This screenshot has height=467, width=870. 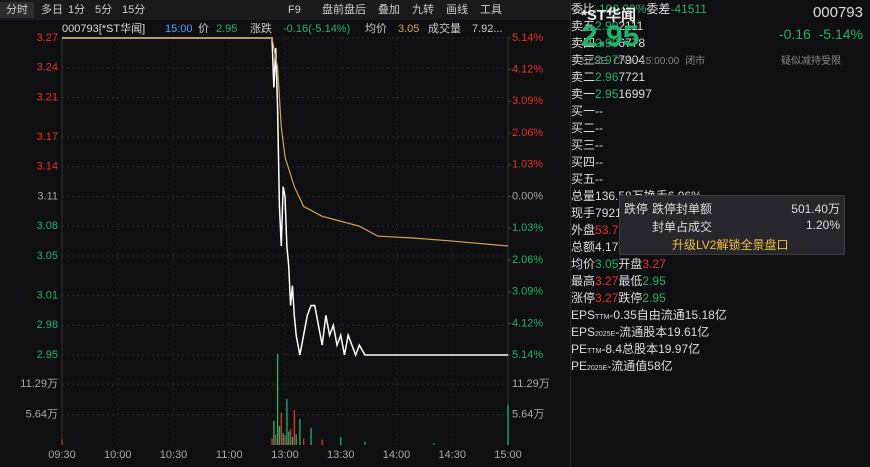 What do you see at coordinates (688, 9) in the screenshot?
I see `cell: -41511` at bounding box center [688, 9].